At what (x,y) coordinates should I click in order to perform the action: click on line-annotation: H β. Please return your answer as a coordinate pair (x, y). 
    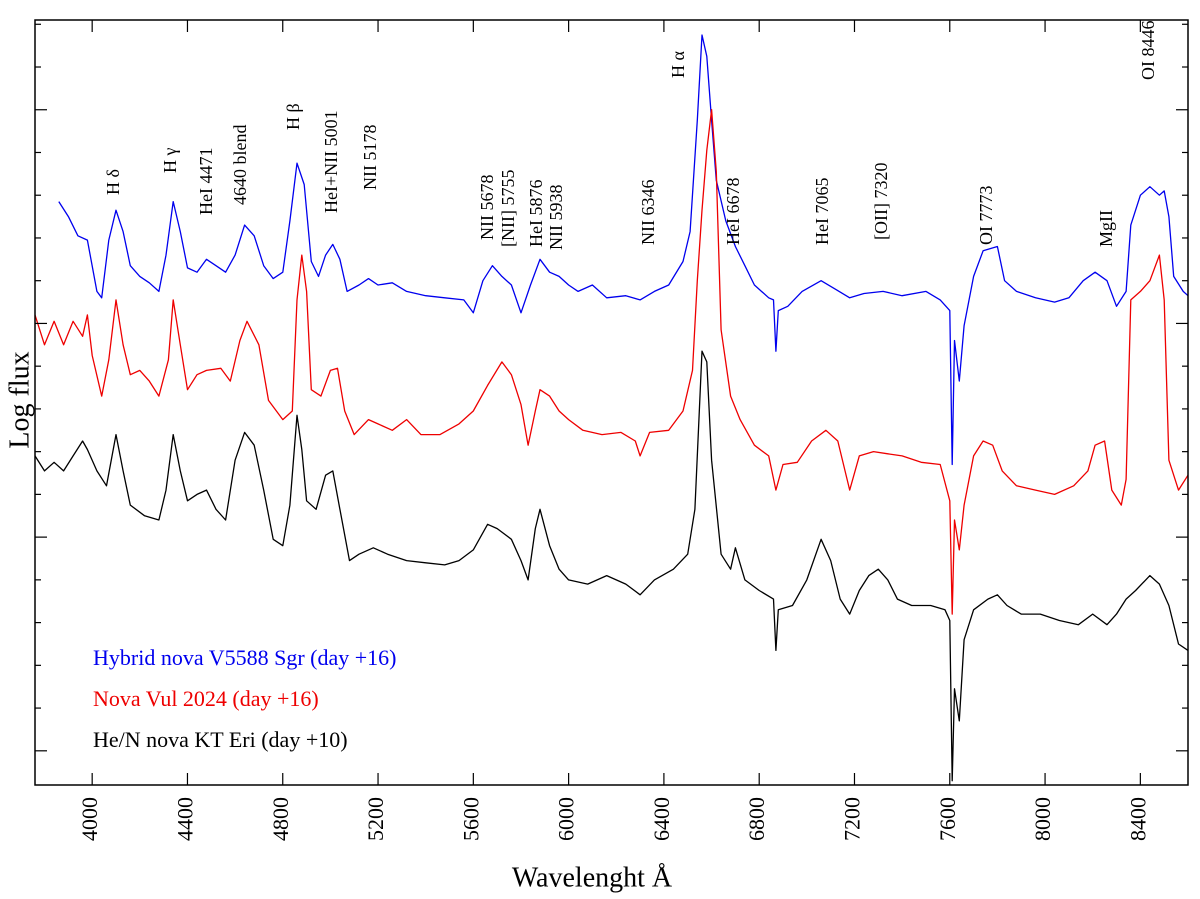
    Looking at the image, I should click on (293, 116).